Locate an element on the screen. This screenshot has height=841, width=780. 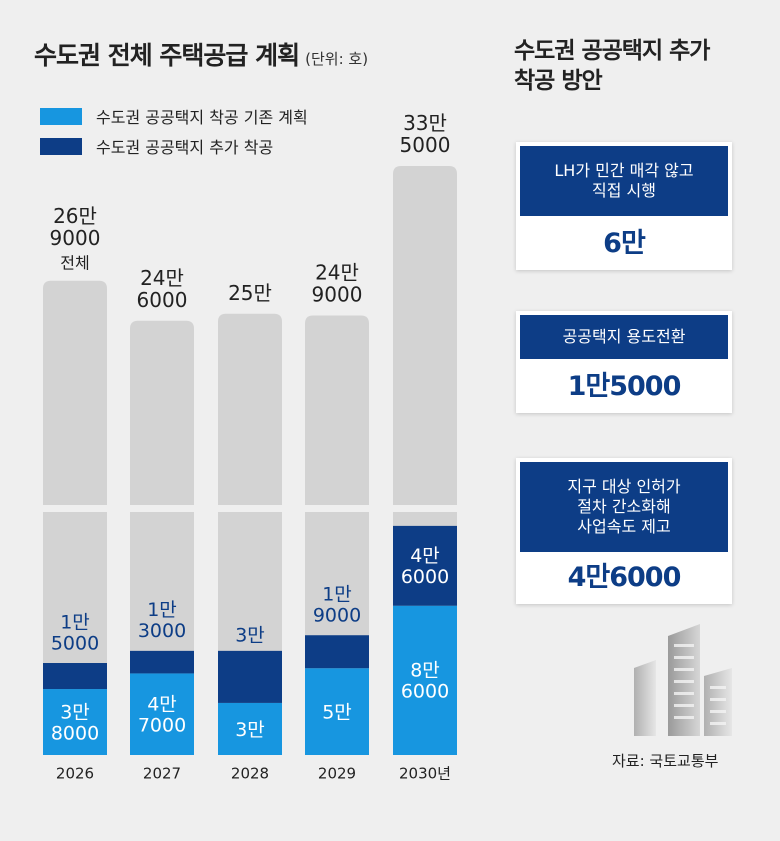
additional-value-label-4: 4만 6000 is located at coordinates (425, 566).